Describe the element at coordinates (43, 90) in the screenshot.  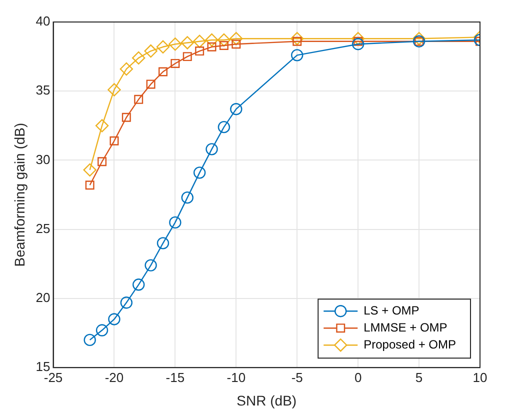
I see `y-tick-label: 35` at that location.